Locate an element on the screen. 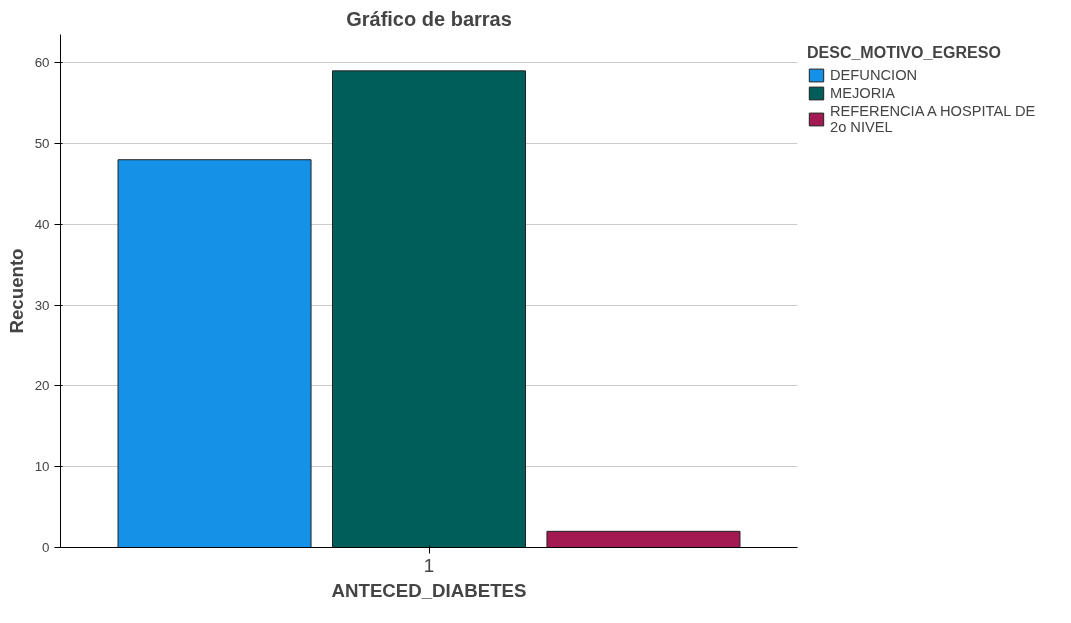  y-axis-title: Recuento is located at coordinates (16, 291).